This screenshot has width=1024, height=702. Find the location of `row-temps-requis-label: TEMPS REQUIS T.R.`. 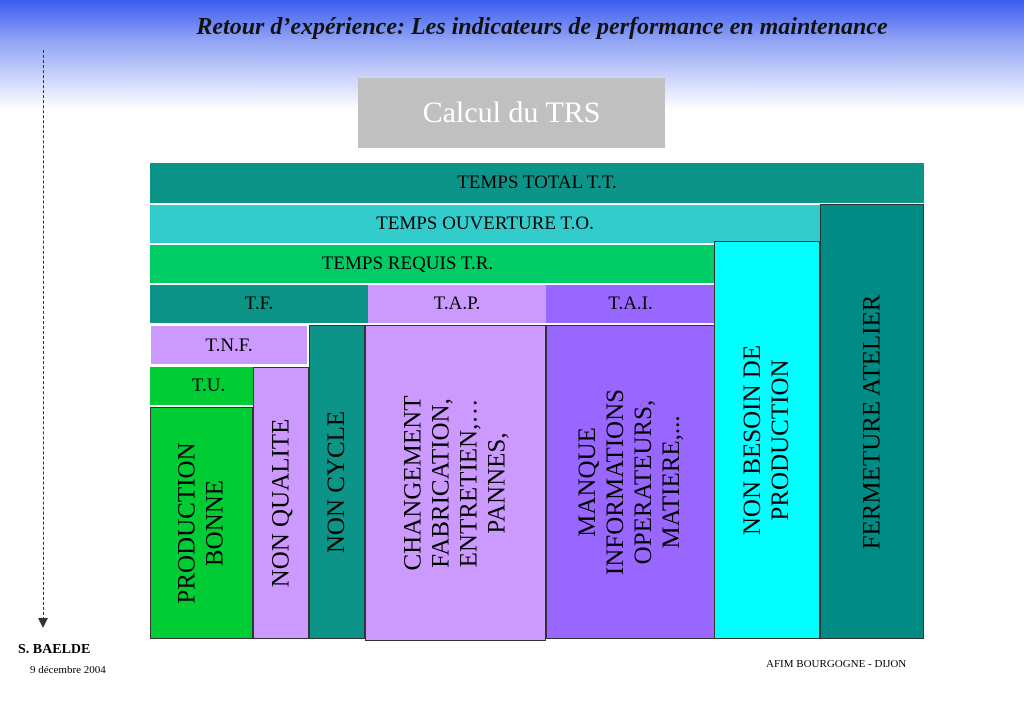

row-temps-requis-label: TEMPS REQUIS T.R. is located at coordinates (407, 263).